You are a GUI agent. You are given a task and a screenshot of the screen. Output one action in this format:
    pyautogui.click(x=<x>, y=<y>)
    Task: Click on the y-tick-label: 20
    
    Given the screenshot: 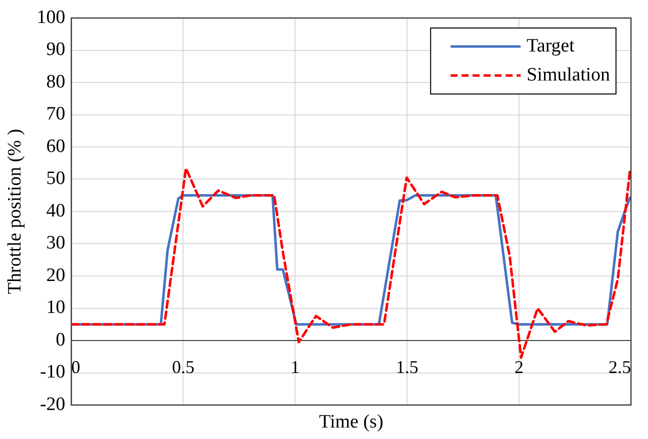 What is the action you would take?
    pyautogui.click(x=56, y=275)
    